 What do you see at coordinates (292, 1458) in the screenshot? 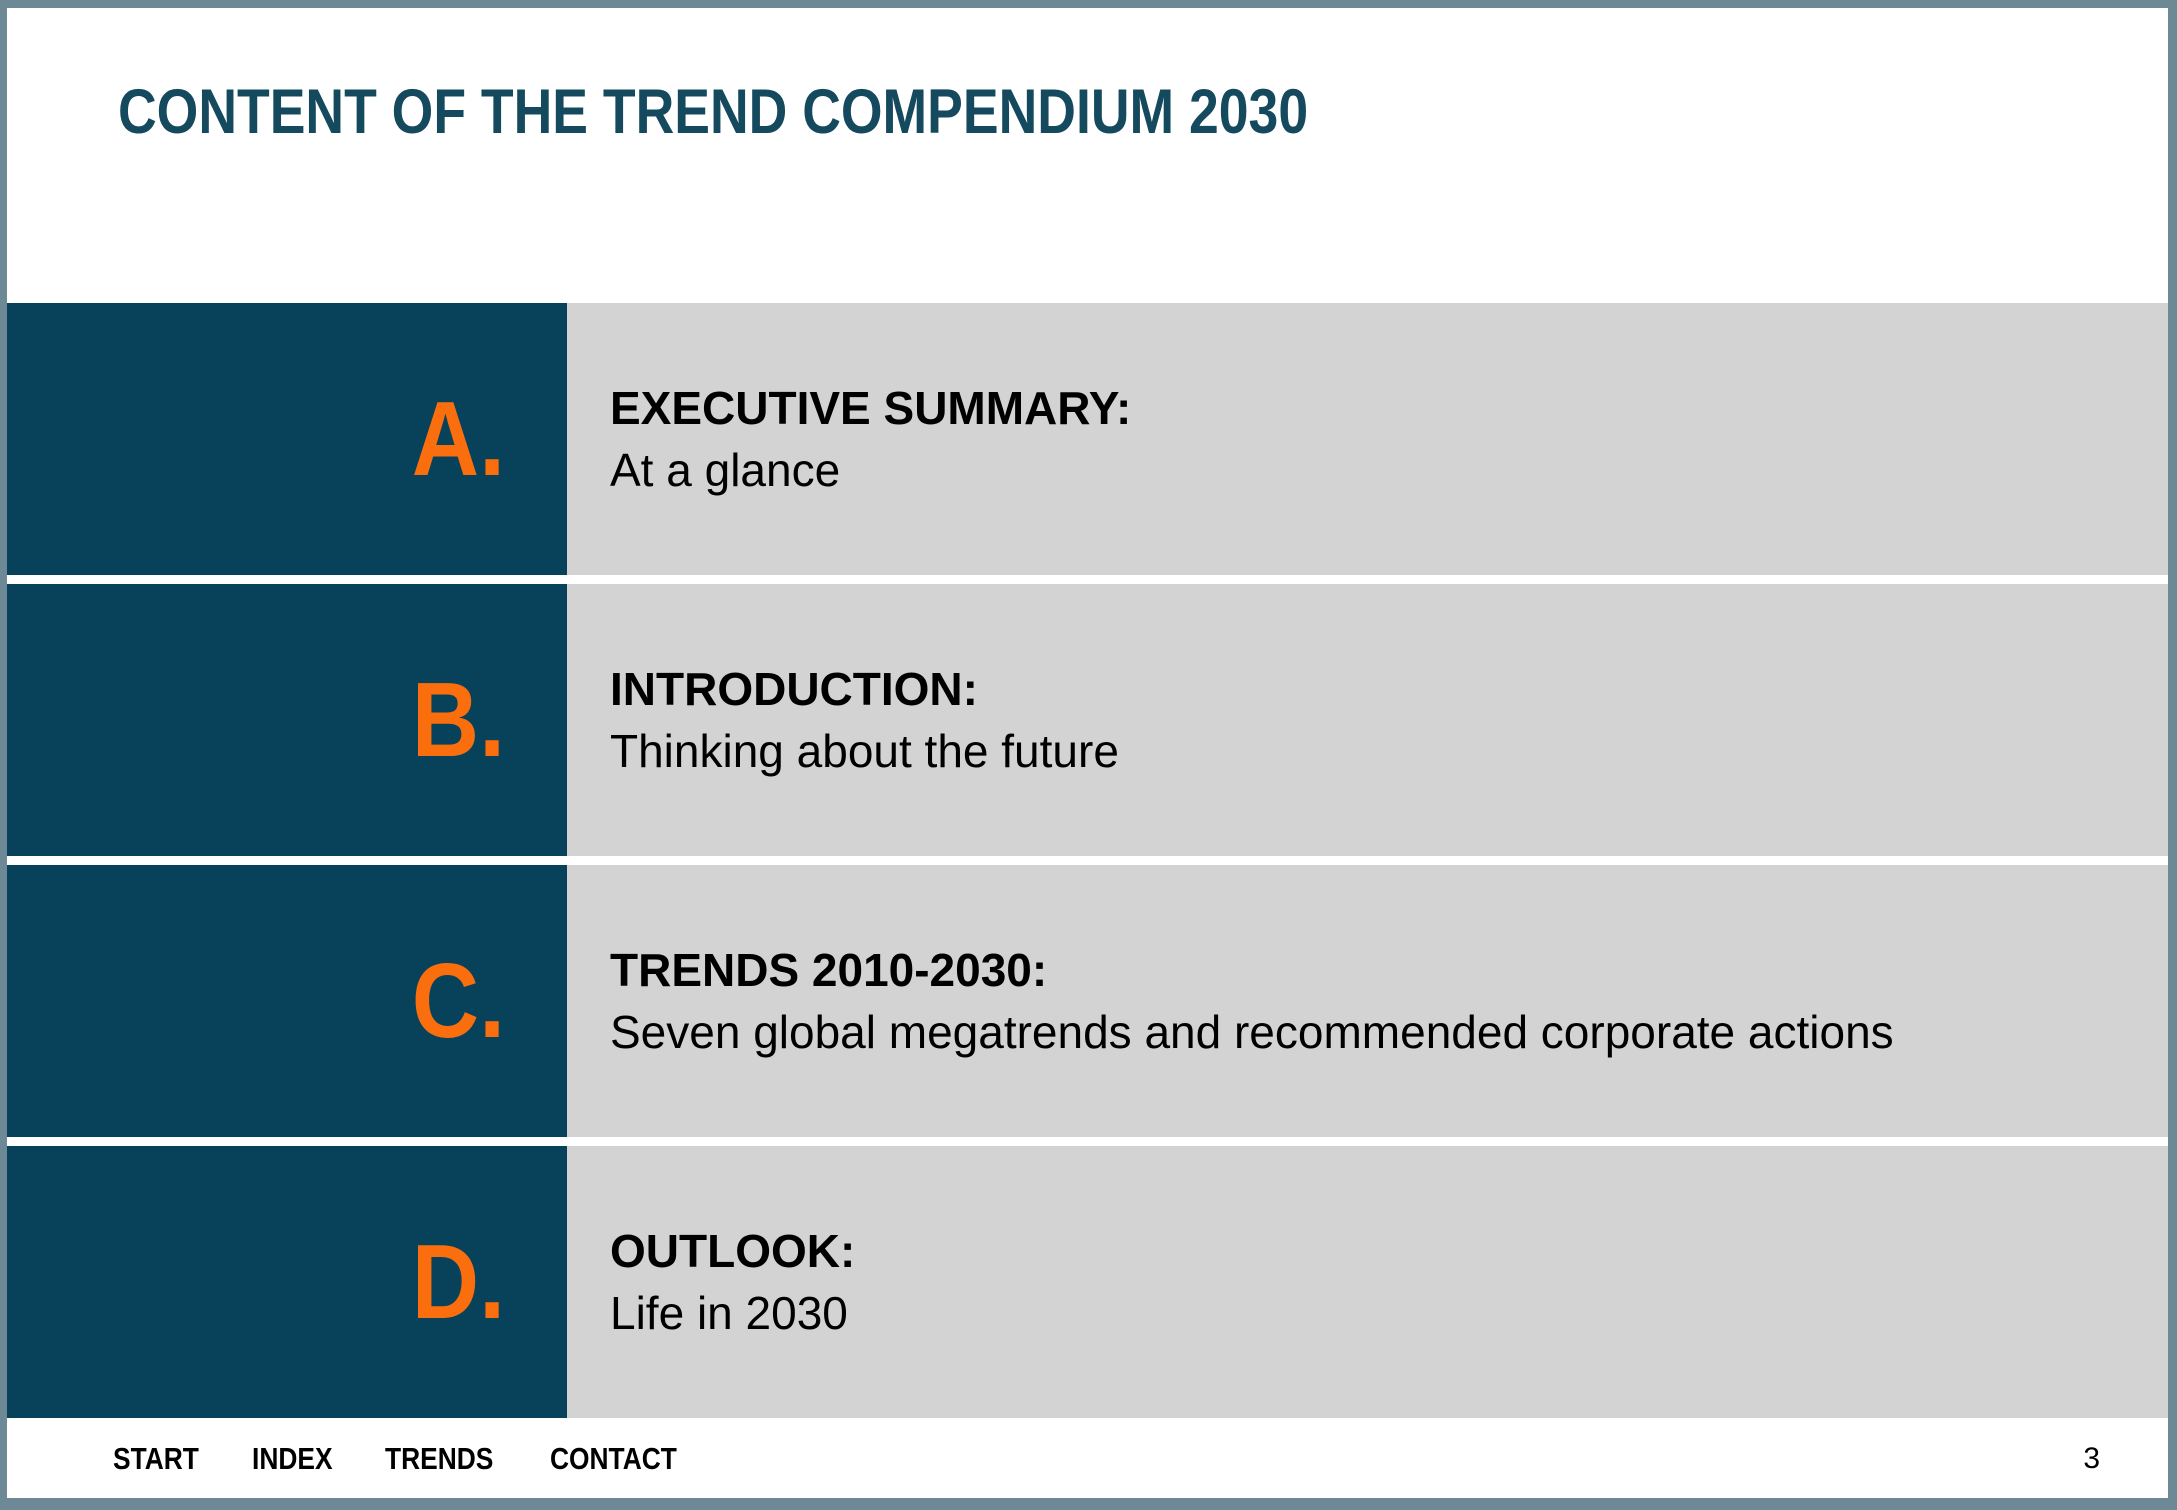
I see `nav-index-button: INDEX` at bounding box center [292, 1458].